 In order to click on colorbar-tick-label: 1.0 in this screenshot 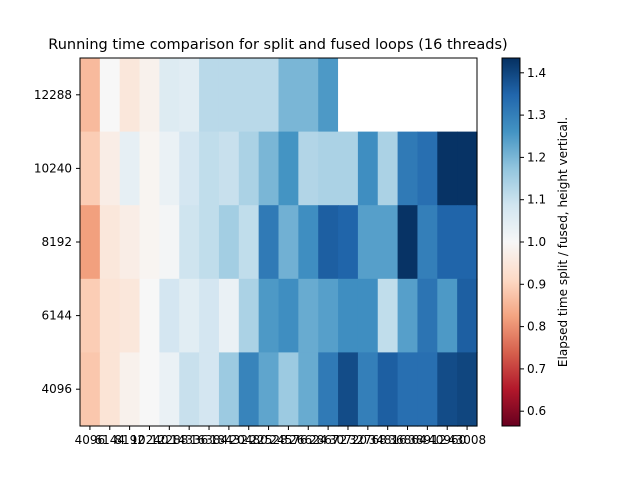, I will do `click(536, 242)`.